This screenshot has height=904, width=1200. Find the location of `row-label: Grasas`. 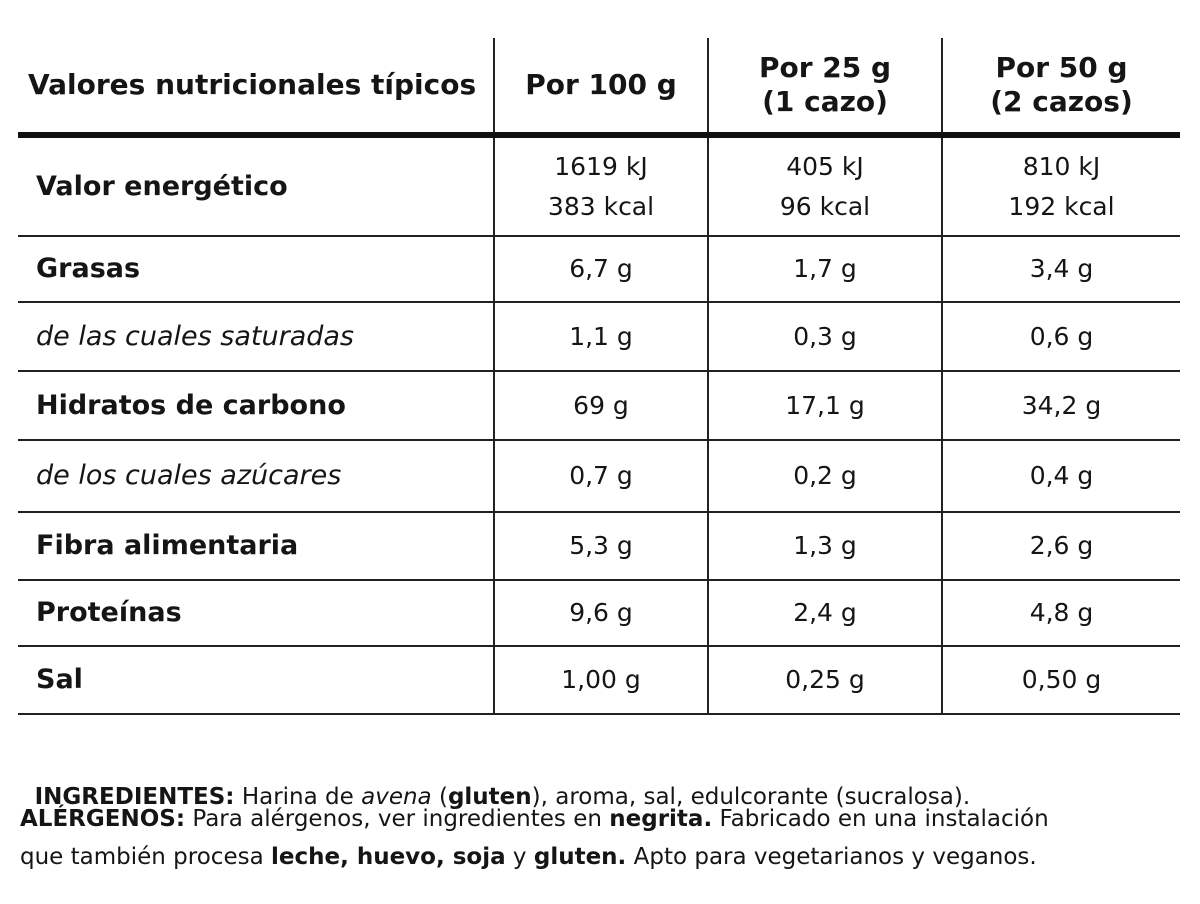

row-label: Grasas is located at coordinates (88, 268).